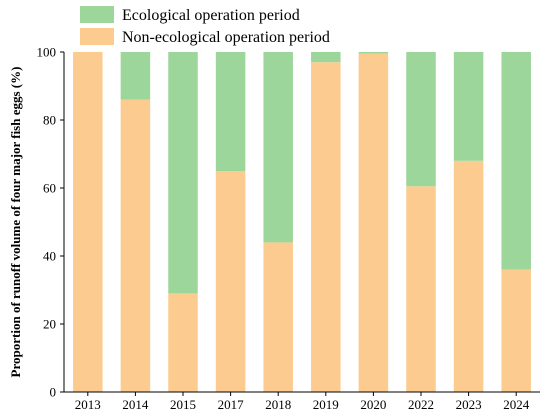 The width and height of the screenshot is (550, 416). Describe the element at coordinates (278, 317) in the screenshot. I see `bar-non-ecological-2018` at that location.